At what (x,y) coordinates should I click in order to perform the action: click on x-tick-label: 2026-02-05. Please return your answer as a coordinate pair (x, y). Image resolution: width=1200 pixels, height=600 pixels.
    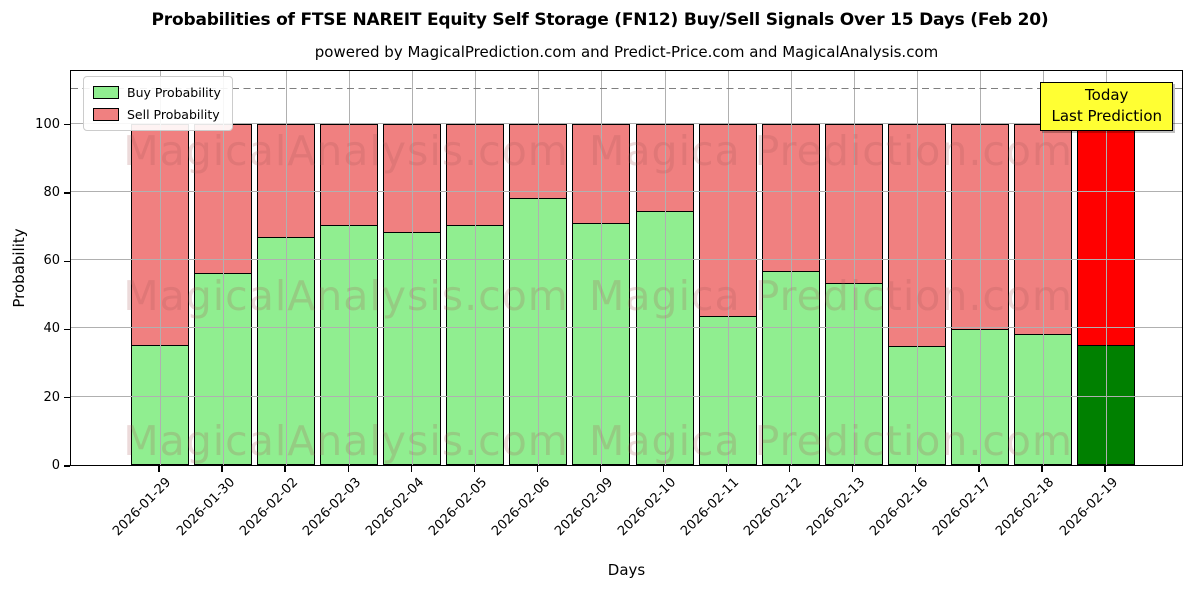
    Looking at the image, I should click on (457, 507).